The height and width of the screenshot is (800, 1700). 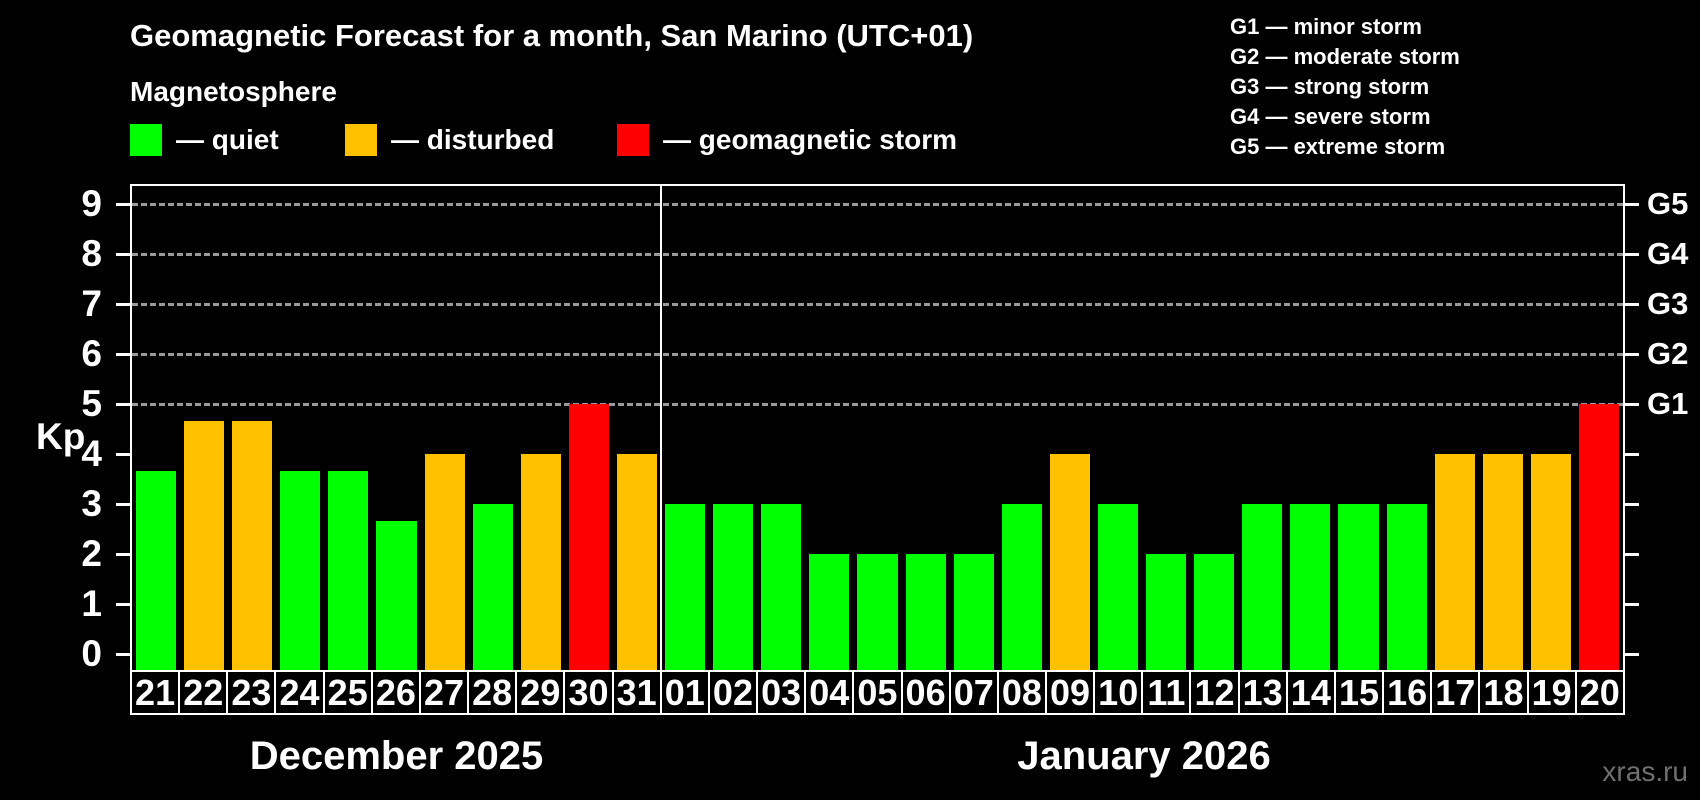 What do you see at coordinates (1668, 353) in the screenshot?
I see `g-scale-label-g2: G2` at bounding box center [1668, 353].